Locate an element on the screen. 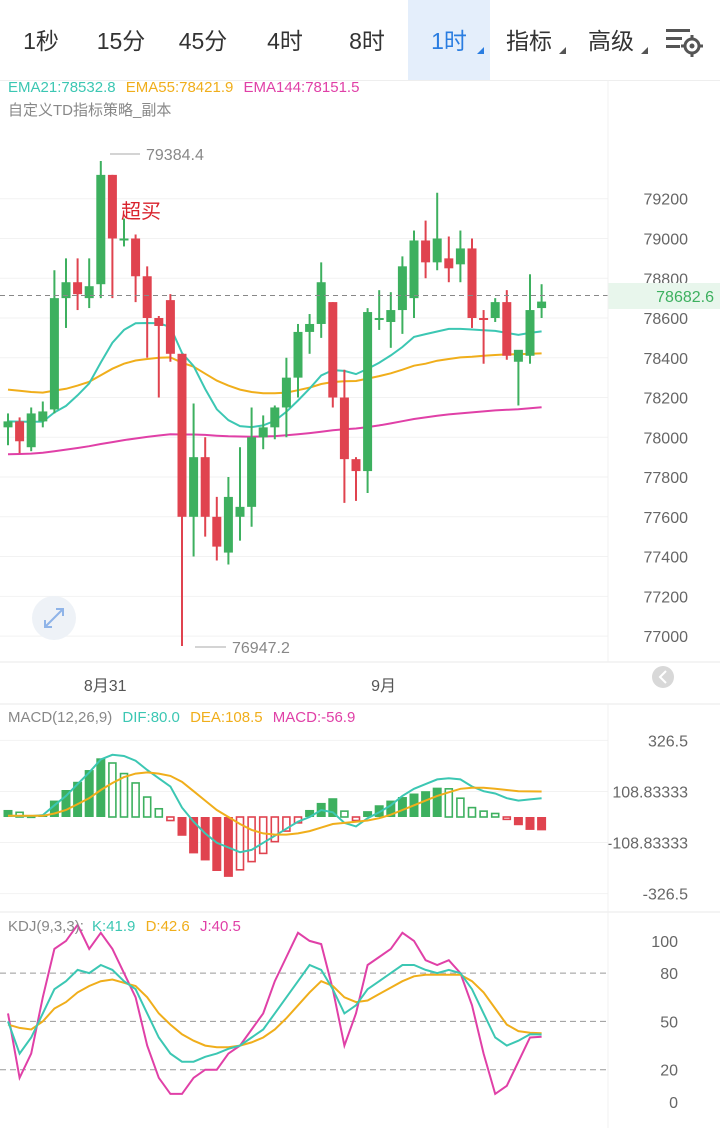 This screenshot has height=1128, width=720. price-tick-label: 79200 is located at coordinates (666, 200).